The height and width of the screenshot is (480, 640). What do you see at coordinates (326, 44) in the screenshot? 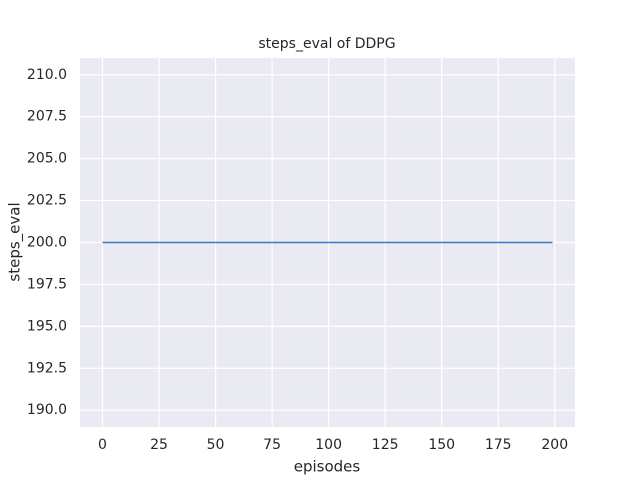
I see `chart-title: steps_eval of DDPG` at bounding box center [326, 44].